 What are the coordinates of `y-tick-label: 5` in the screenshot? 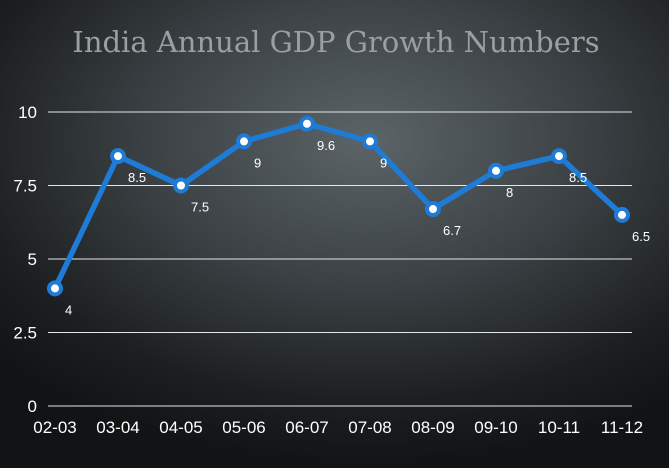 It's located at (32, 259).